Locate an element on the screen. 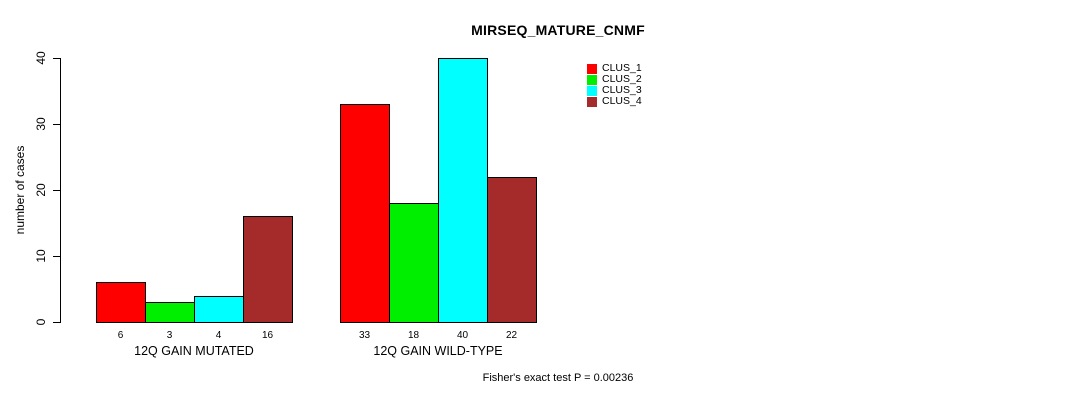 Image resolution: width=1090 pixels, height=400 pixels. bar-value-label: 40 is located at coordinates (462, 335).